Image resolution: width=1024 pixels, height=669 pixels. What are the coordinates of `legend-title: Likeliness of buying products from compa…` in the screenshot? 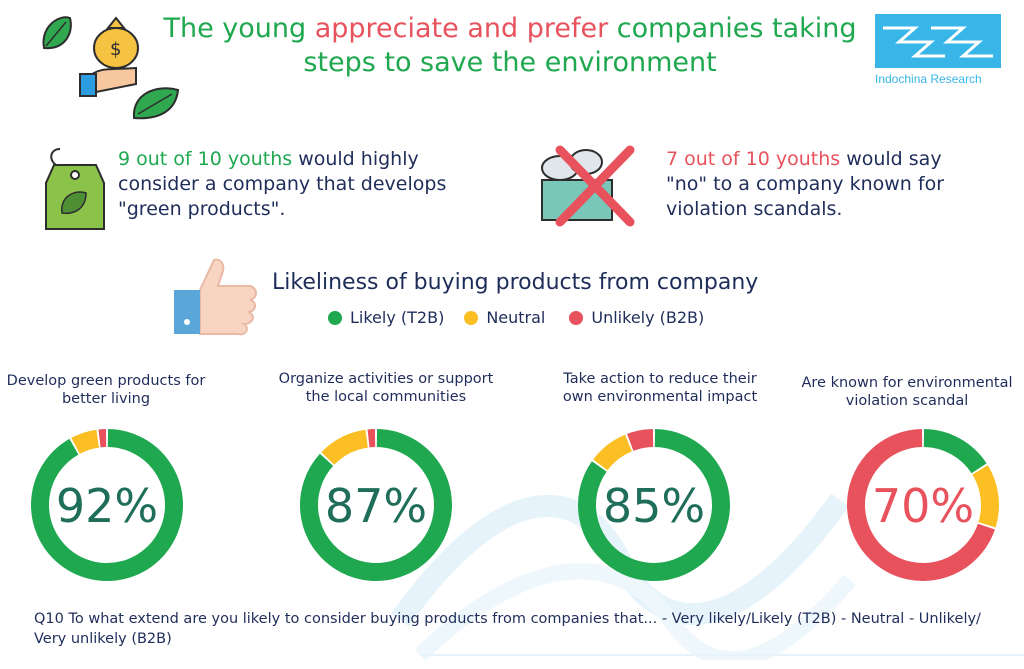 It's located at (515, 282).